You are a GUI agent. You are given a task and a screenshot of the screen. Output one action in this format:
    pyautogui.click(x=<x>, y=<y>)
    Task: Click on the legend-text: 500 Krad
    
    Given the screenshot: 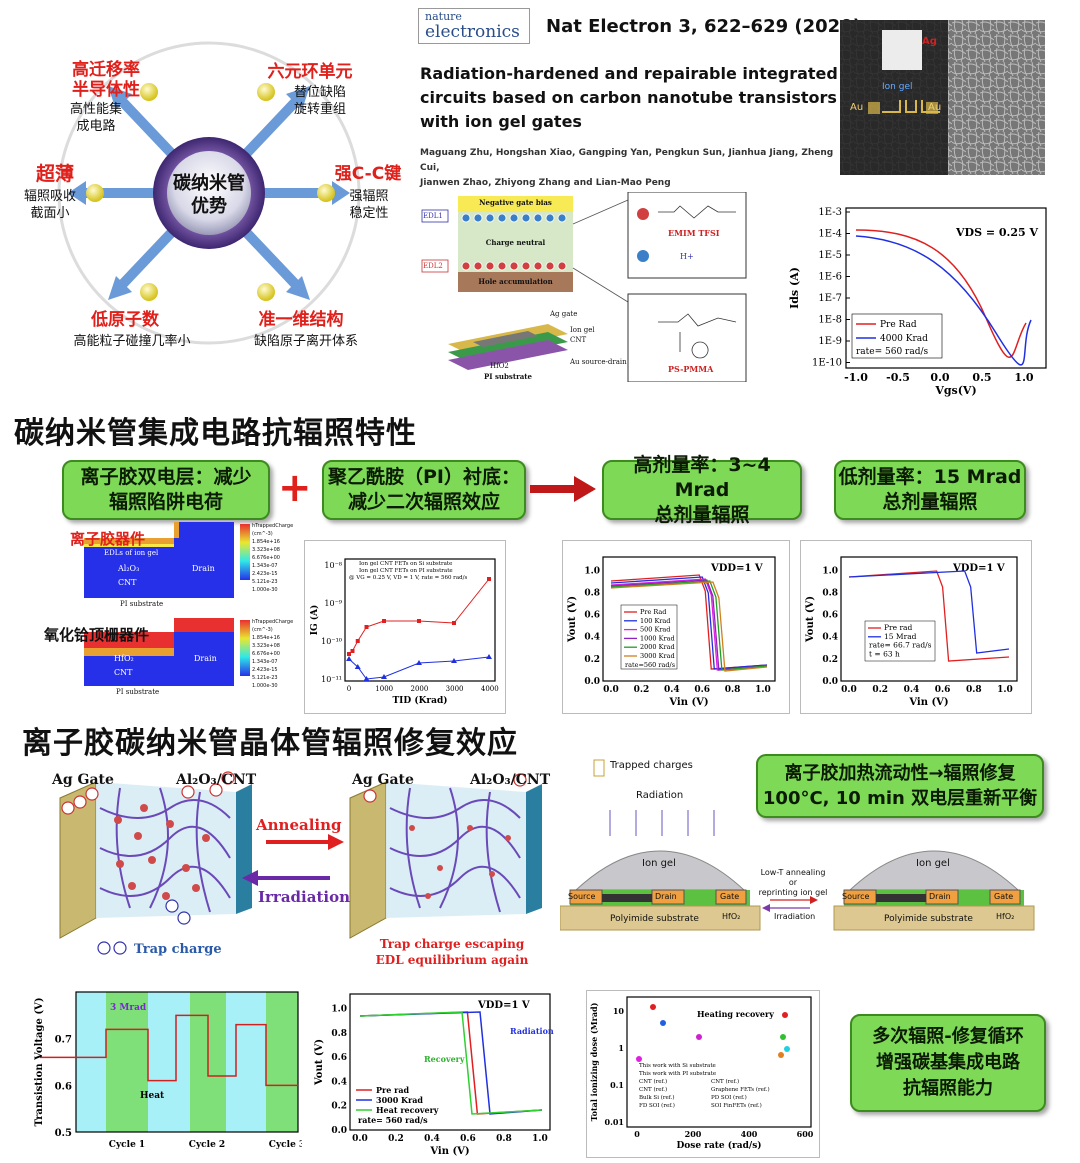 What is the action you would take?
    pyautogui.click(x=655, y=630)
    